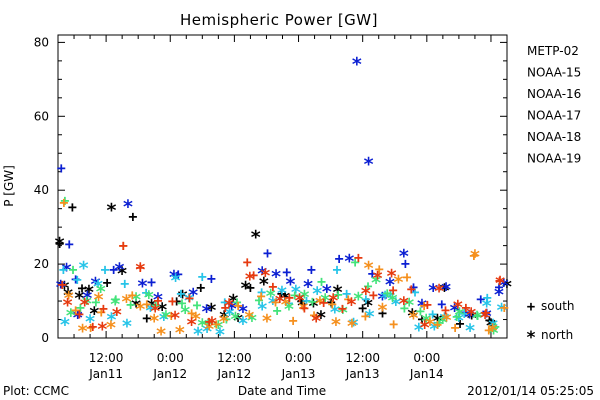  I want to click on plot-credit: Plot: CCMC, so click(36, 391).